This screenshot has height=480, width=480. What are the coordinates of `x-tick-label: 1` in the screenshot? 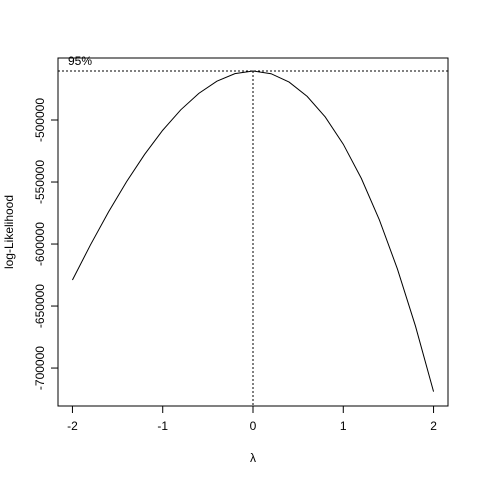 It's located at (343, 426).